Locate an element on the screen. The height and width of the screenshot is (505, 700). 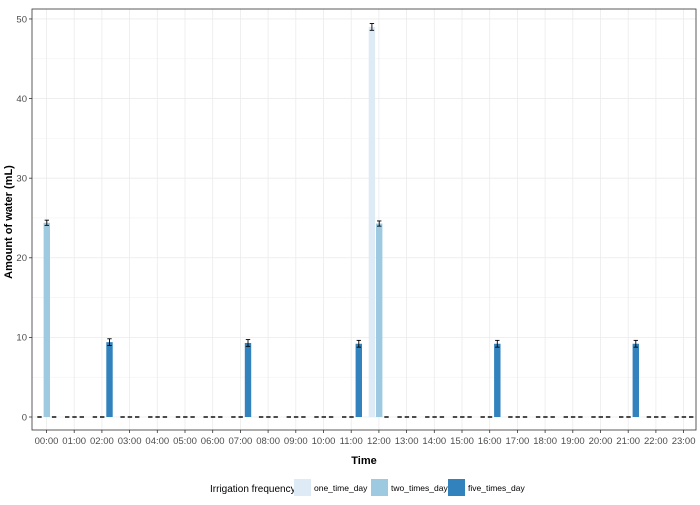
x-tick-label: 11:00 is located at coordinates (351, 441).